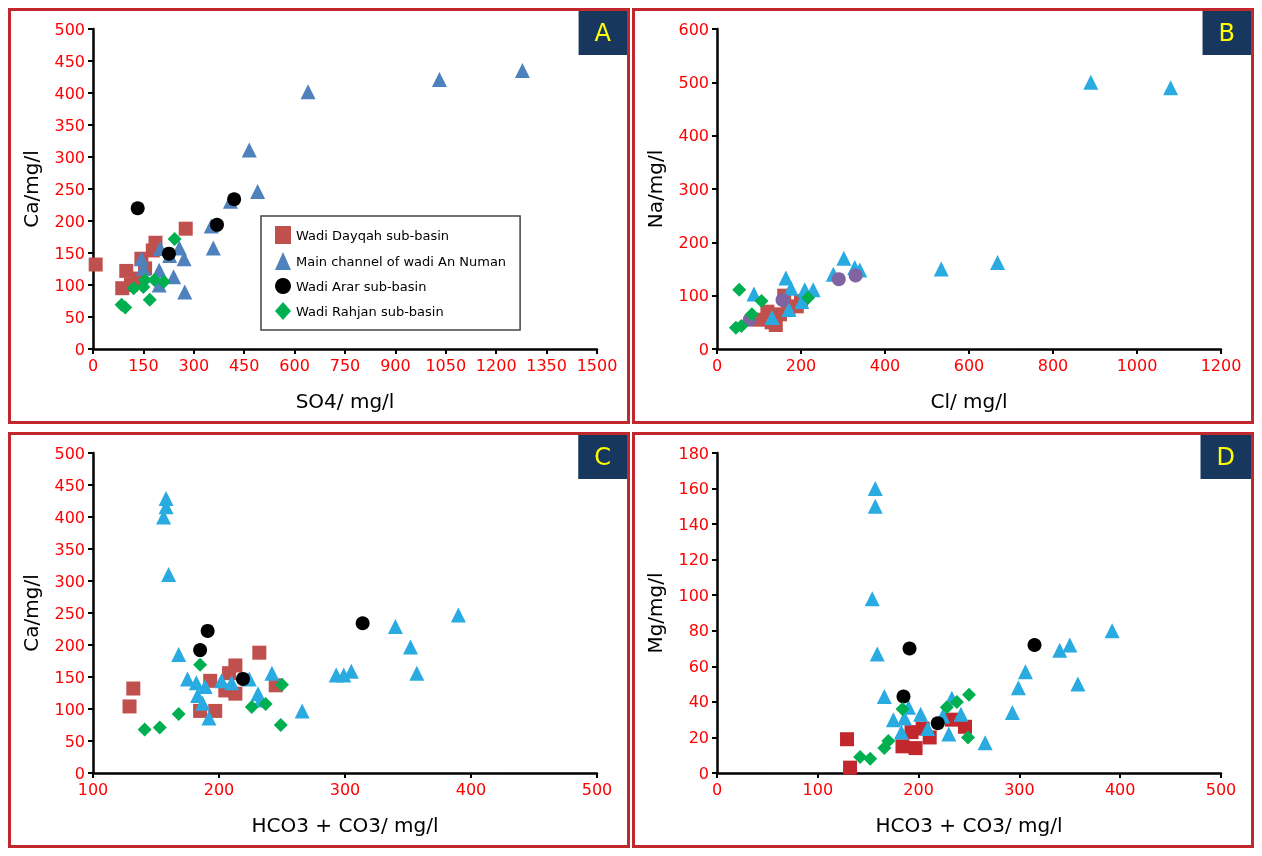 The image size is (1262, 856). Describe the element at coordinates (1137, 365) in the screenshot. I see `x-tick-label: 1000` at that location.